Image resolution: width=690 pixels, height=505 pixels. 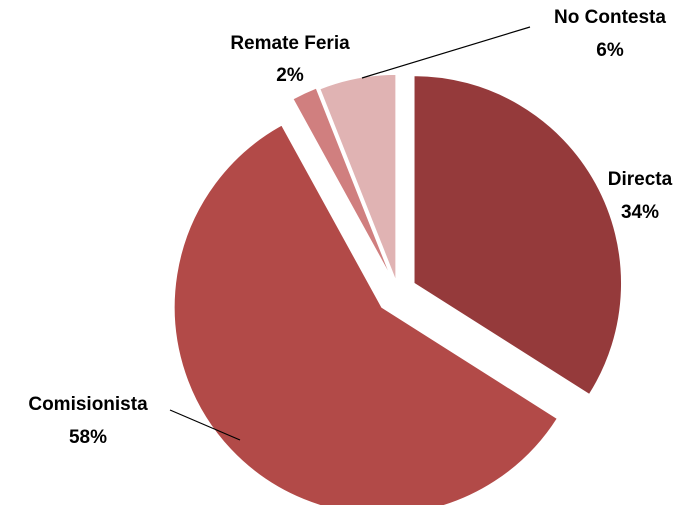 What do you see at coordinates (290, 43) in the screenshot?
I see `slice-label: Remate Feria` at bounding box center [290, 43].